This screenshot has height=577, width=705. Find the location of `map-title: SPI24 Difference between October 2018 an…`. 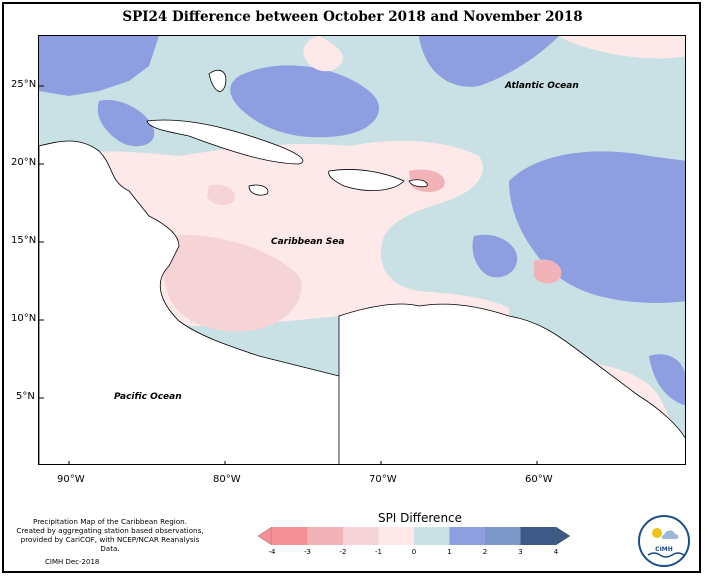

map-title: SPI24 Difference between October 2018 an… is located at coordinates (352, 17).